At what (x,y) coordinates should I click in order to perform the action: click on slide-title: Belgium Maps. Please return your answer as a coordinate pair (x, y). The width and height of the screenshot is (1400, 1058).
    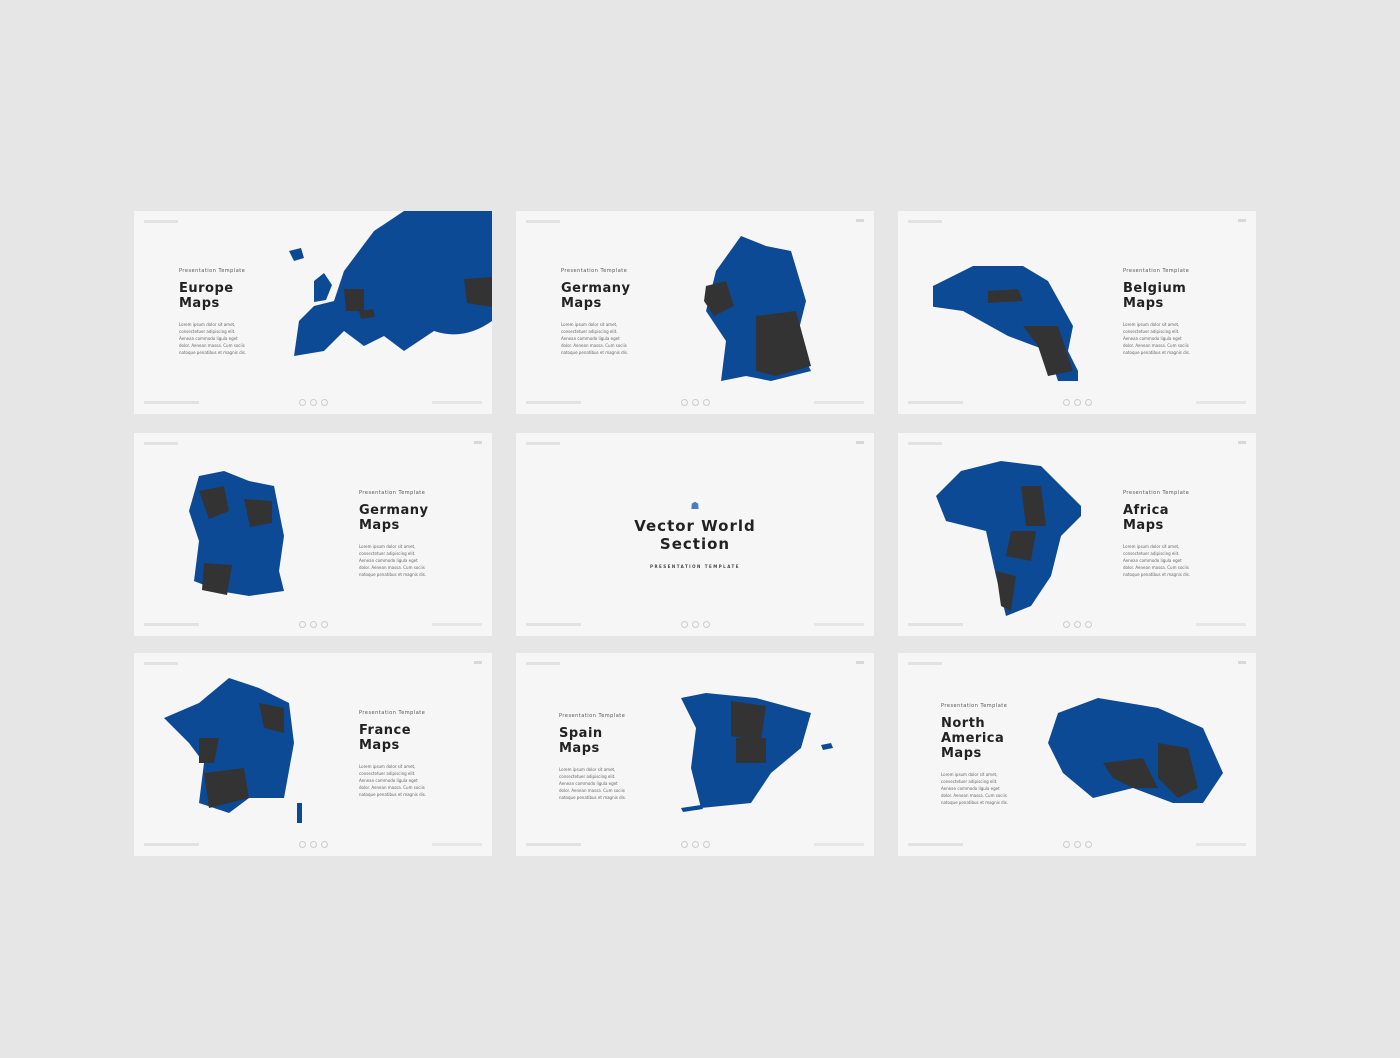
    Looking at the image, I should click on (1155, 296).